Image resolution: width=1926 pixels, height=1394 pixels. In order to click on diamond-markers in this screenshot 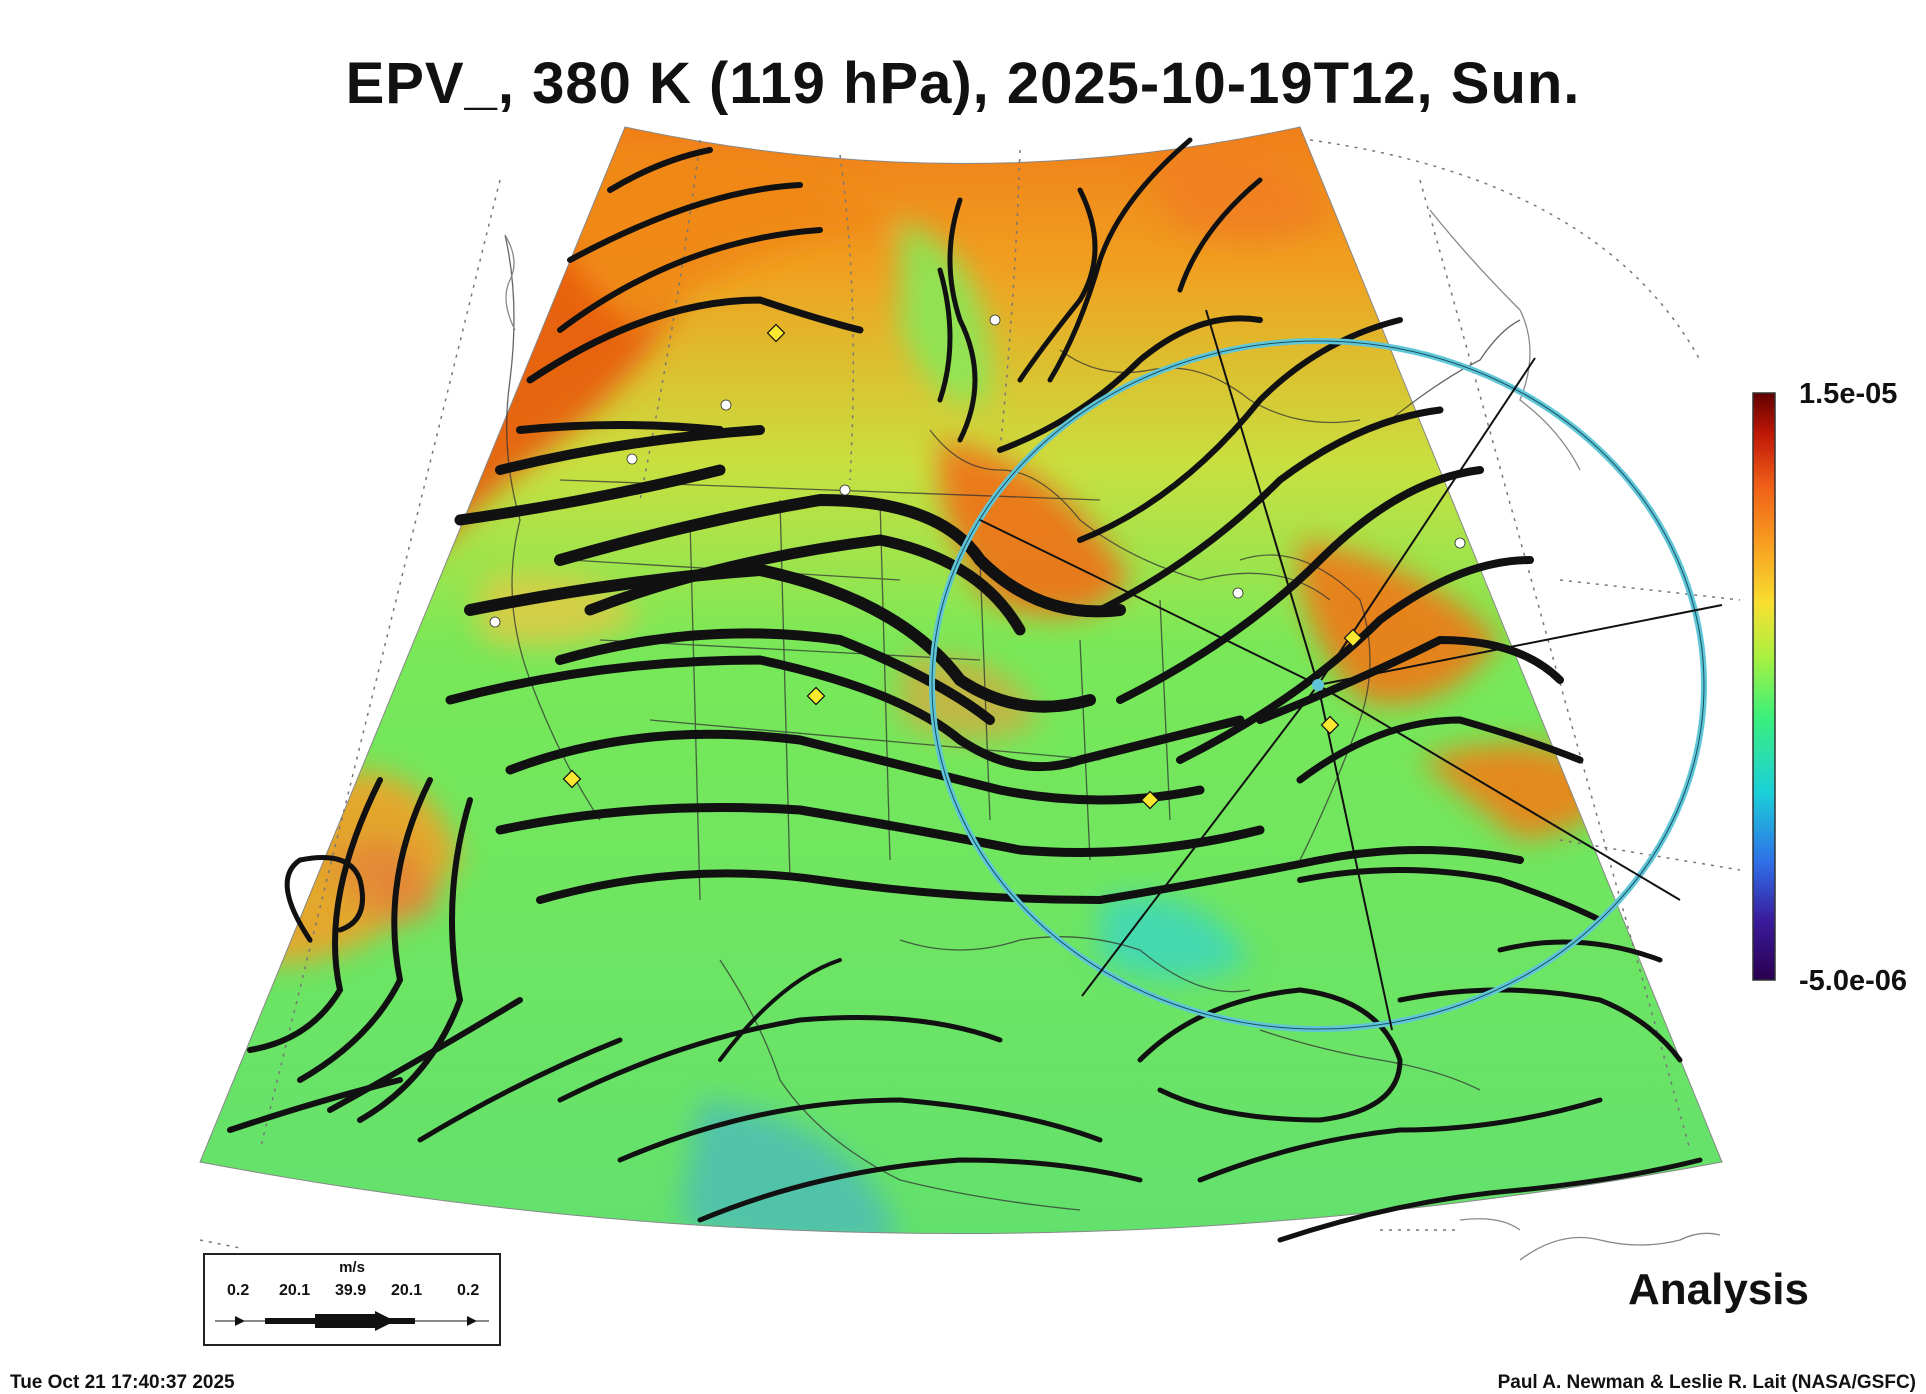, I will do `click(962, 566)`.